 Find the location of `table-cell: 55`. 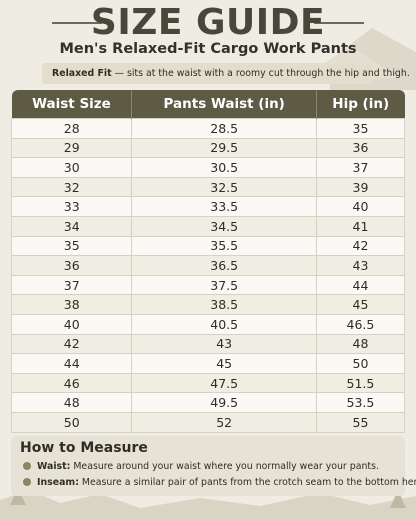

table-cell: 55 is located at coordinates (360, 422).